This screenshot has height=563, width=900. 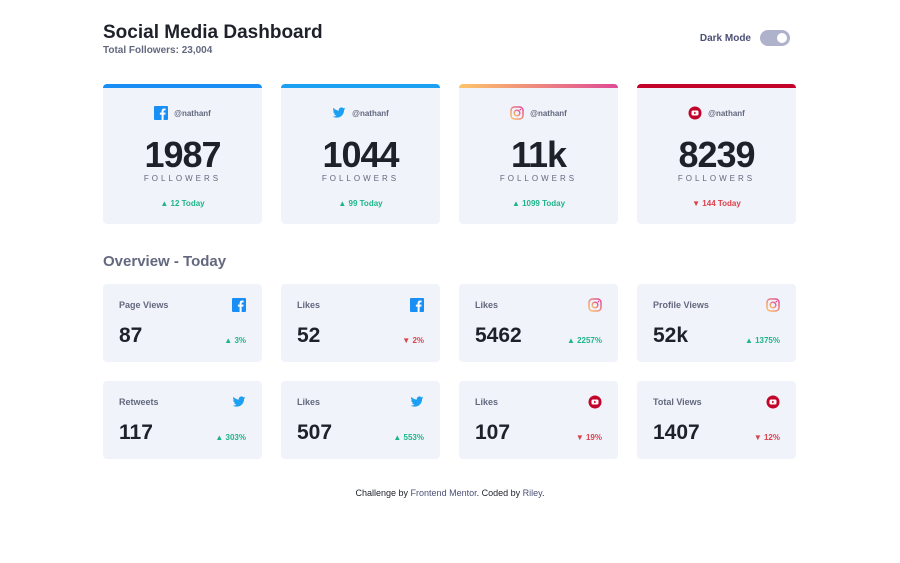 What do you see at coordinates (538, 203) in the screenshot?
I see `today-delta: ▲ 1099 Today` at bounding box center [538, 203].